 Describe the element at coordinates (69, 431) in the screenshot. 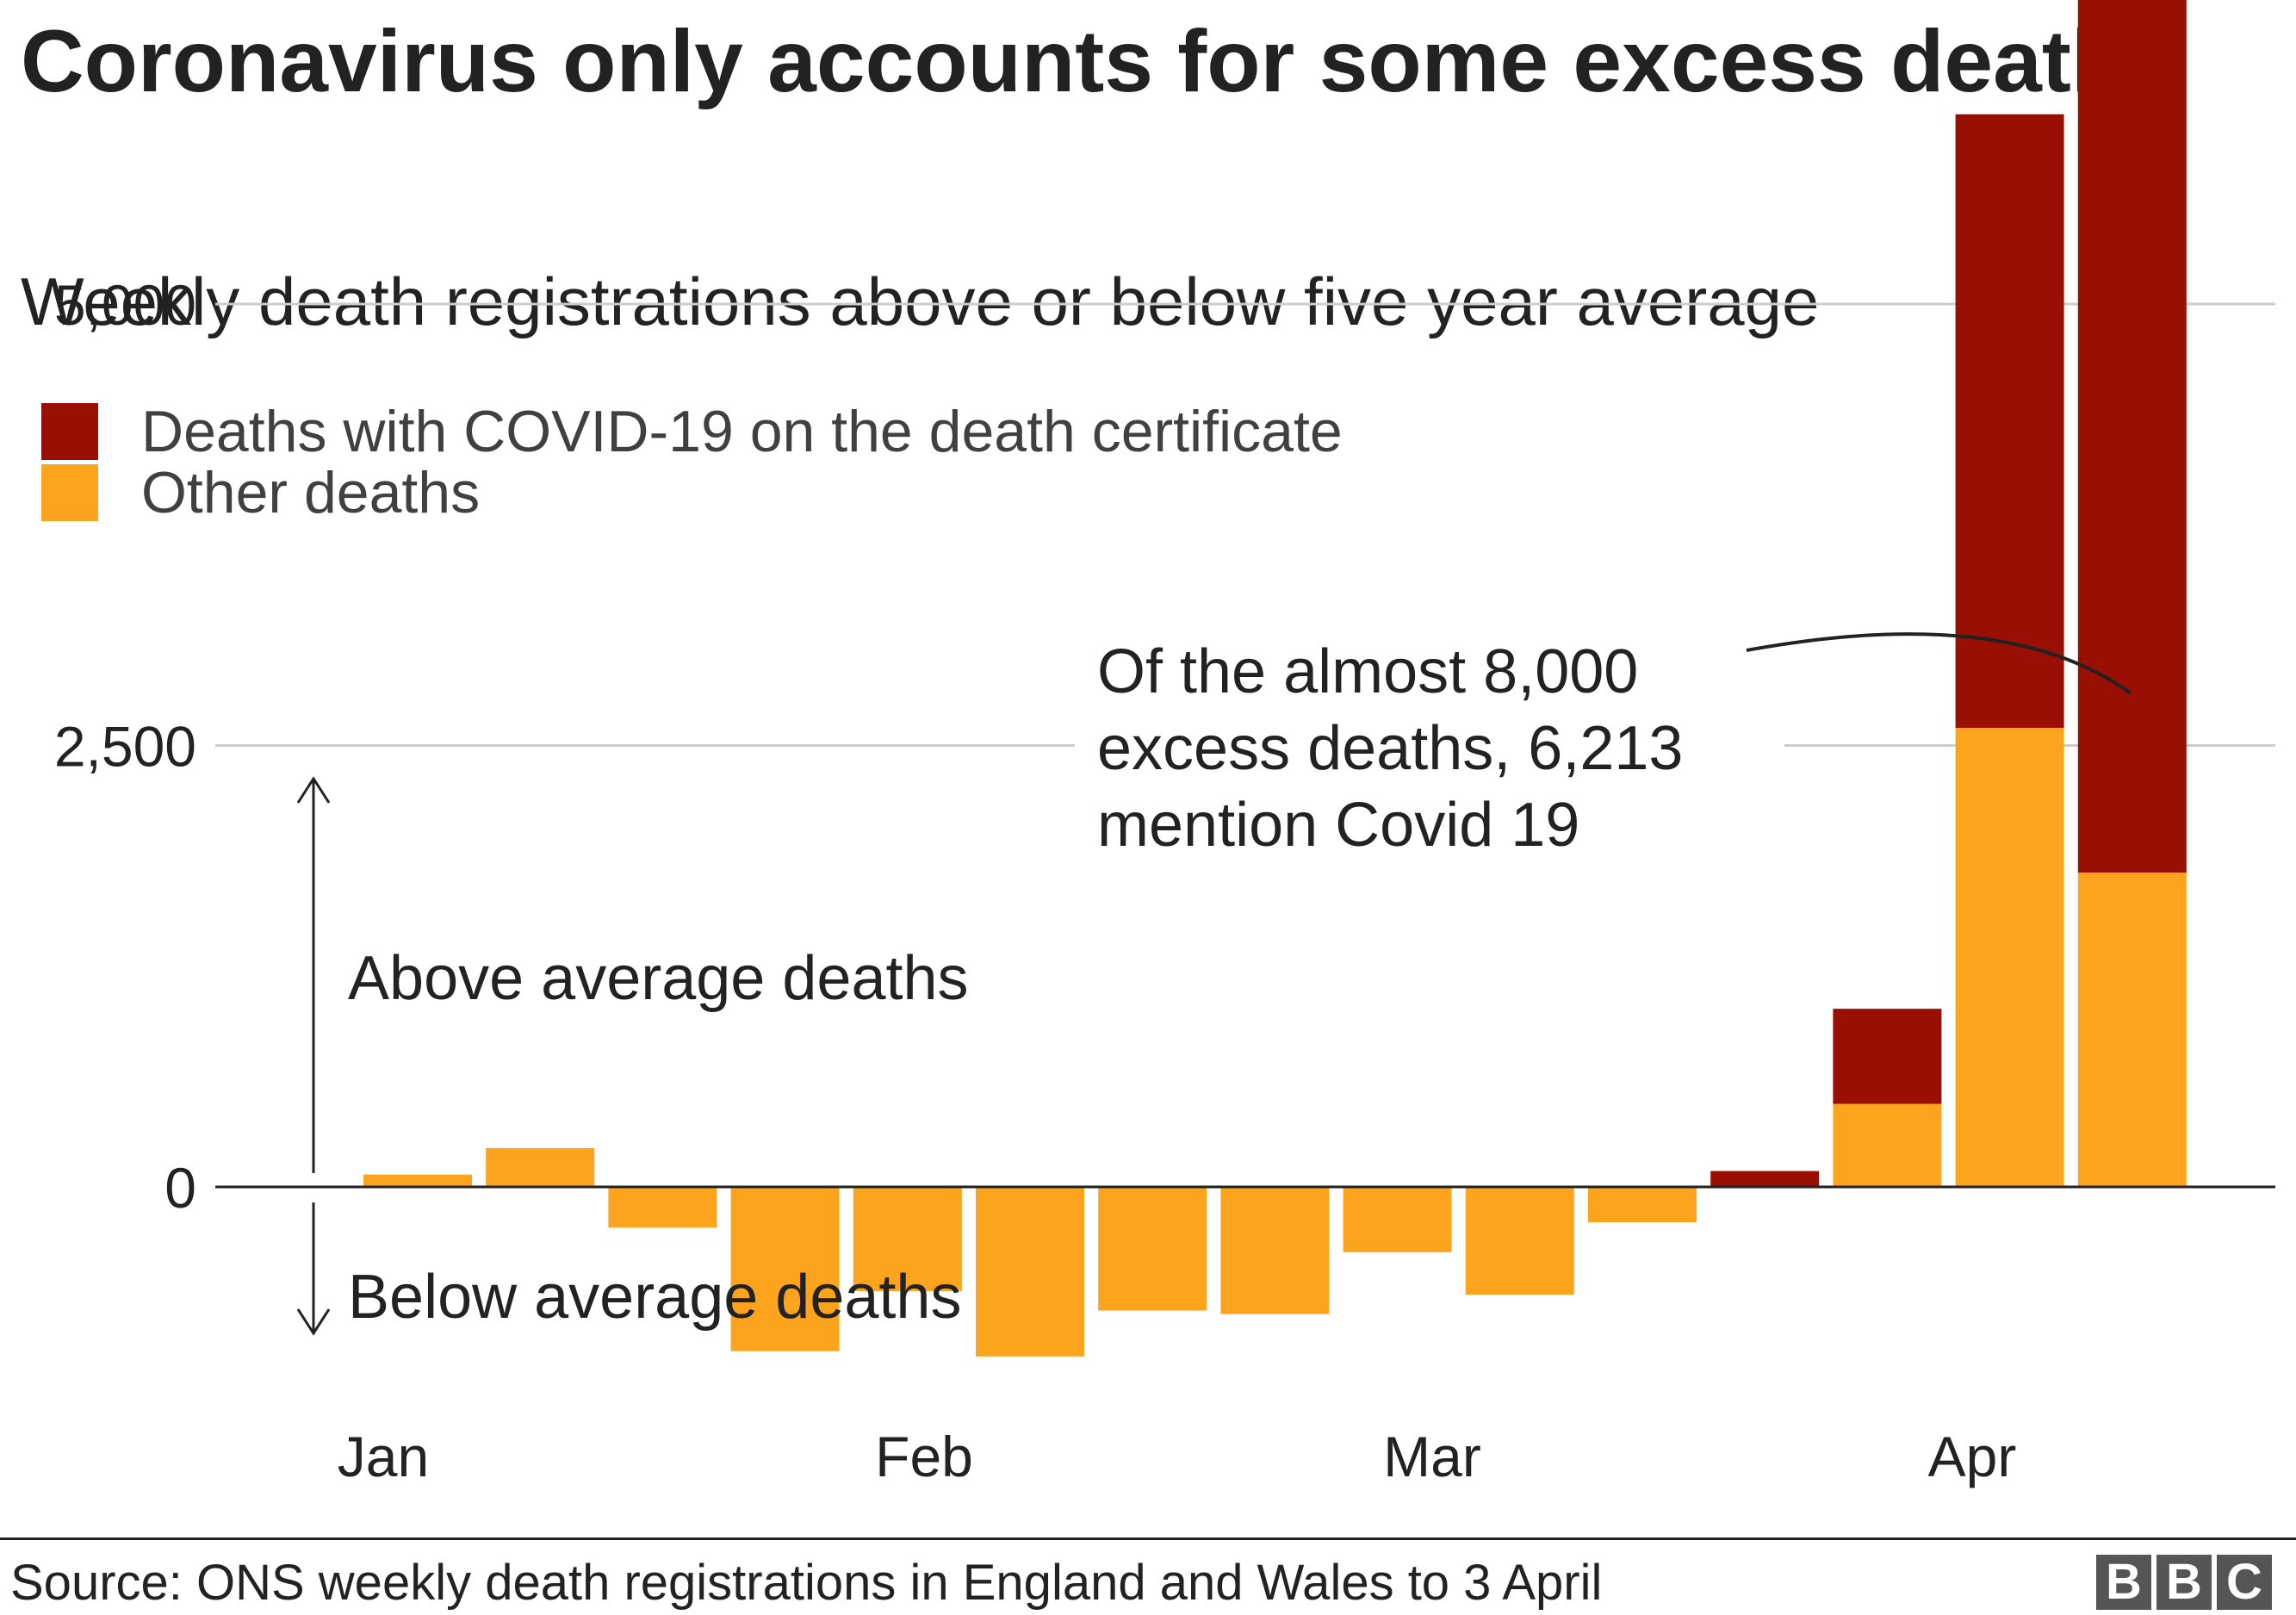

I see `legend-swatch-covid` at that location.